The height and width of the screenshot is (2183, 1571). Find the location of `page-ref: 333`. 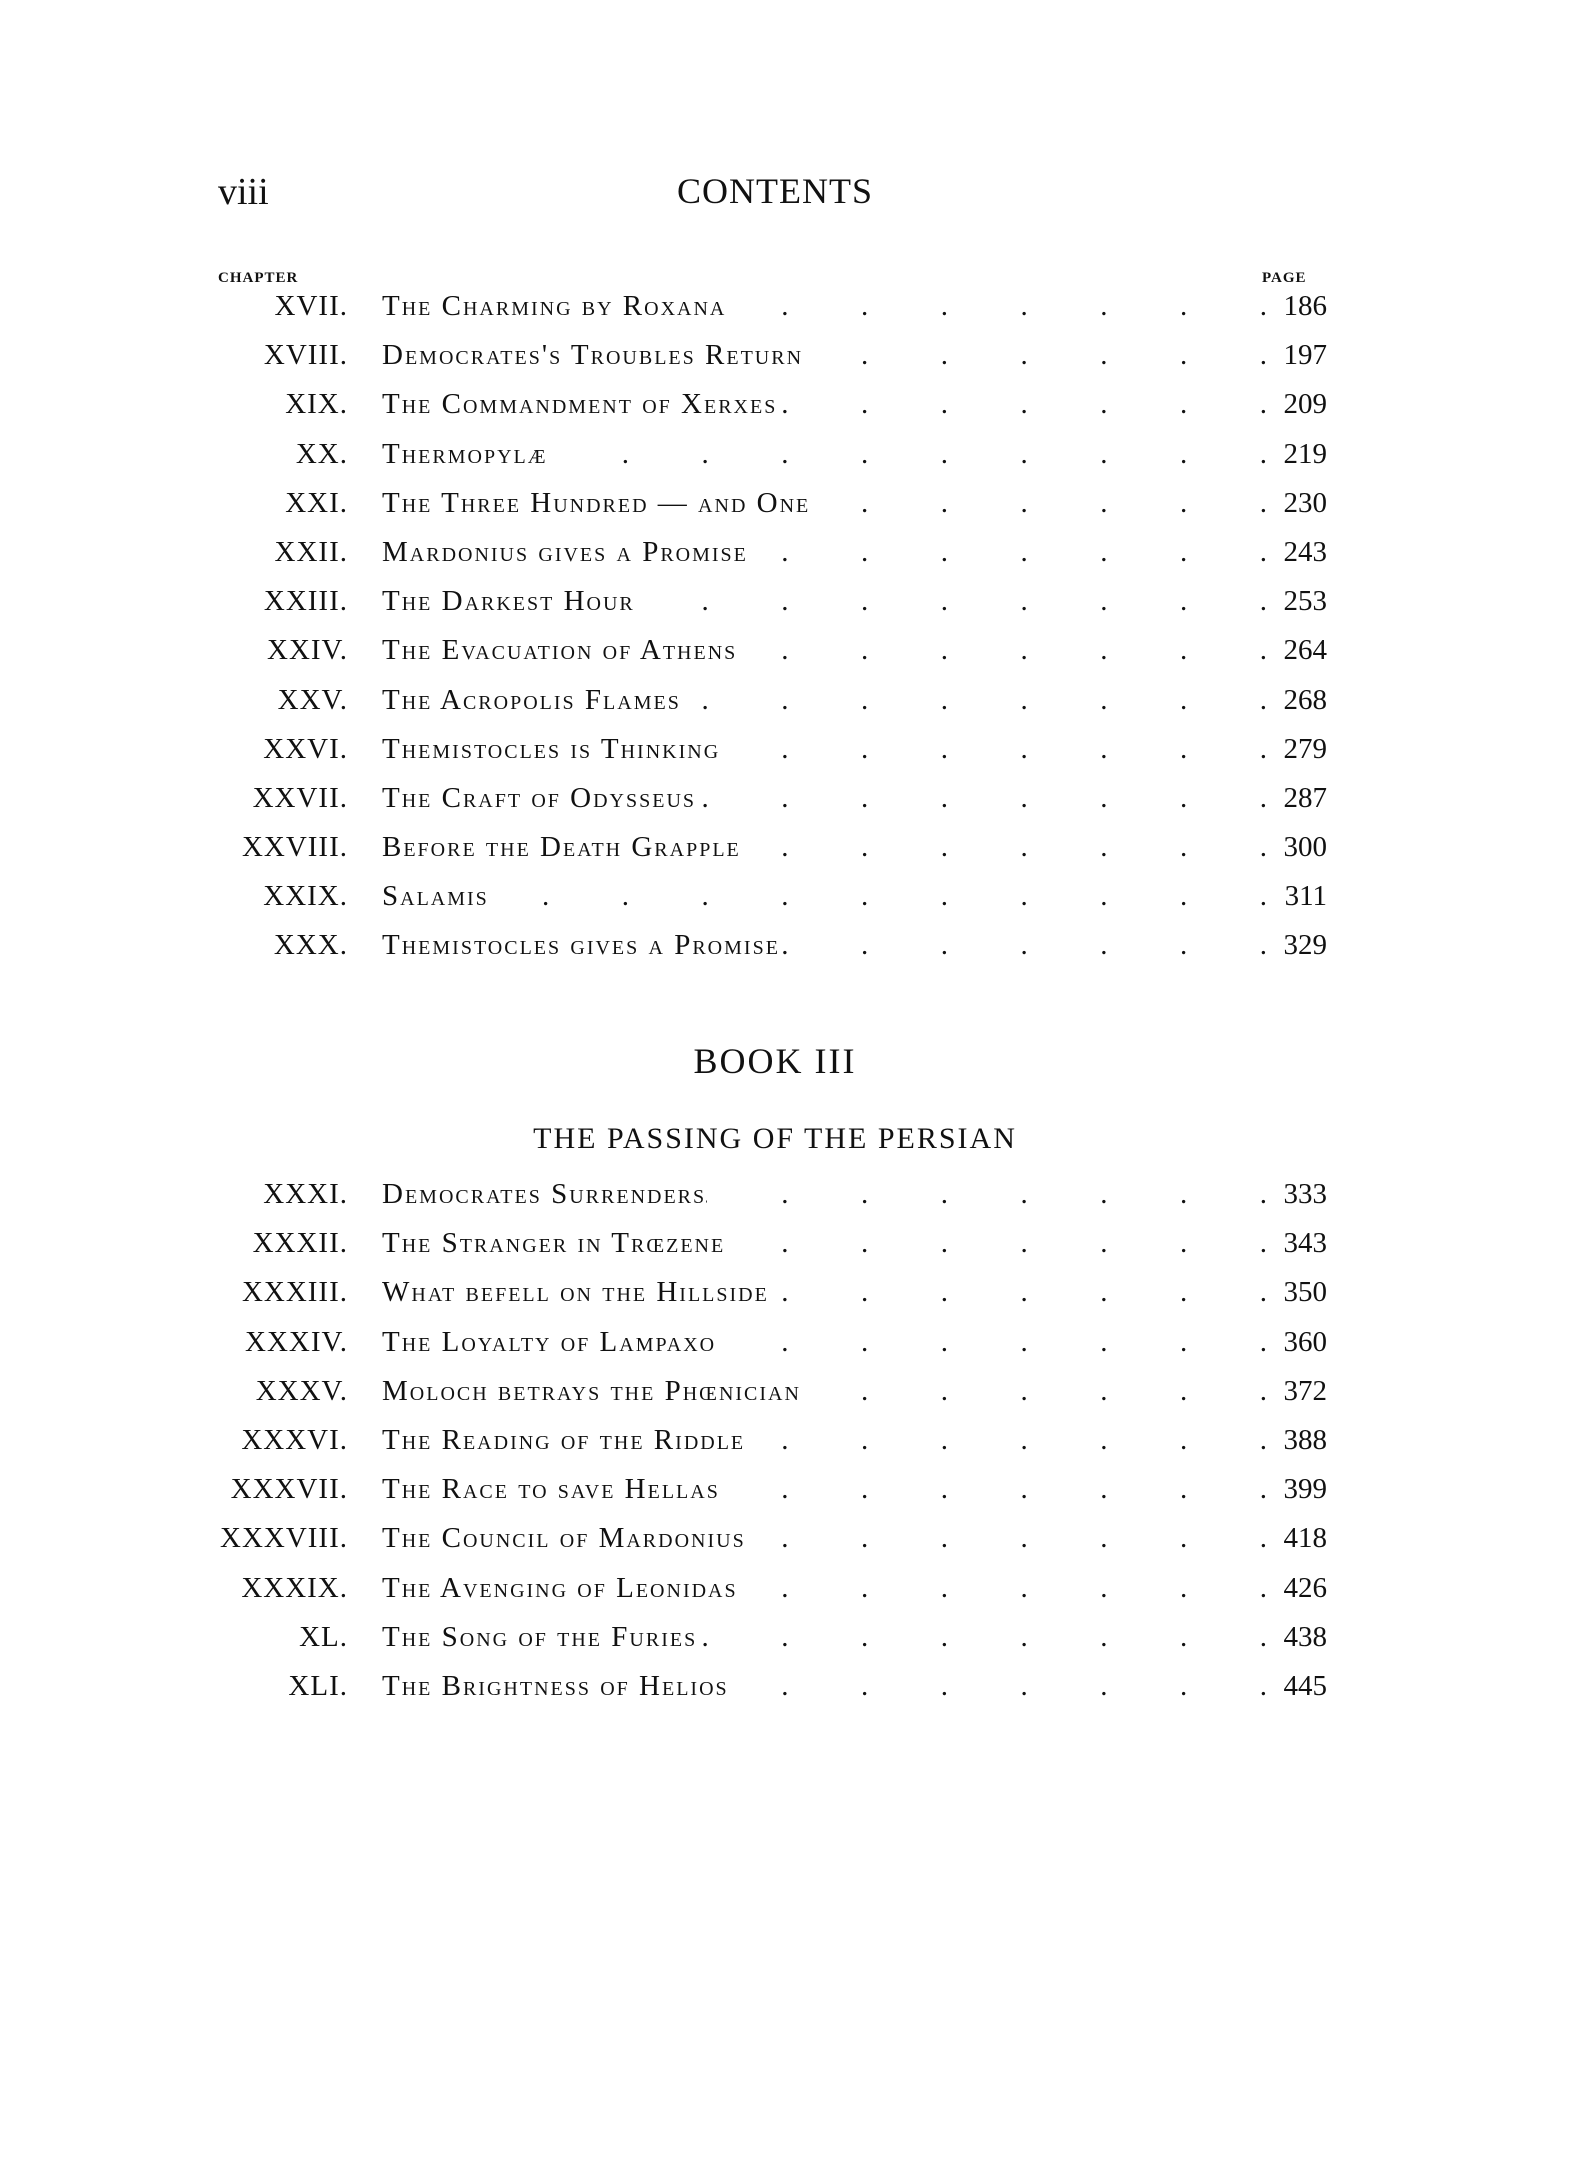

page-ref: 333 is located at coordinates (1305, 1194).